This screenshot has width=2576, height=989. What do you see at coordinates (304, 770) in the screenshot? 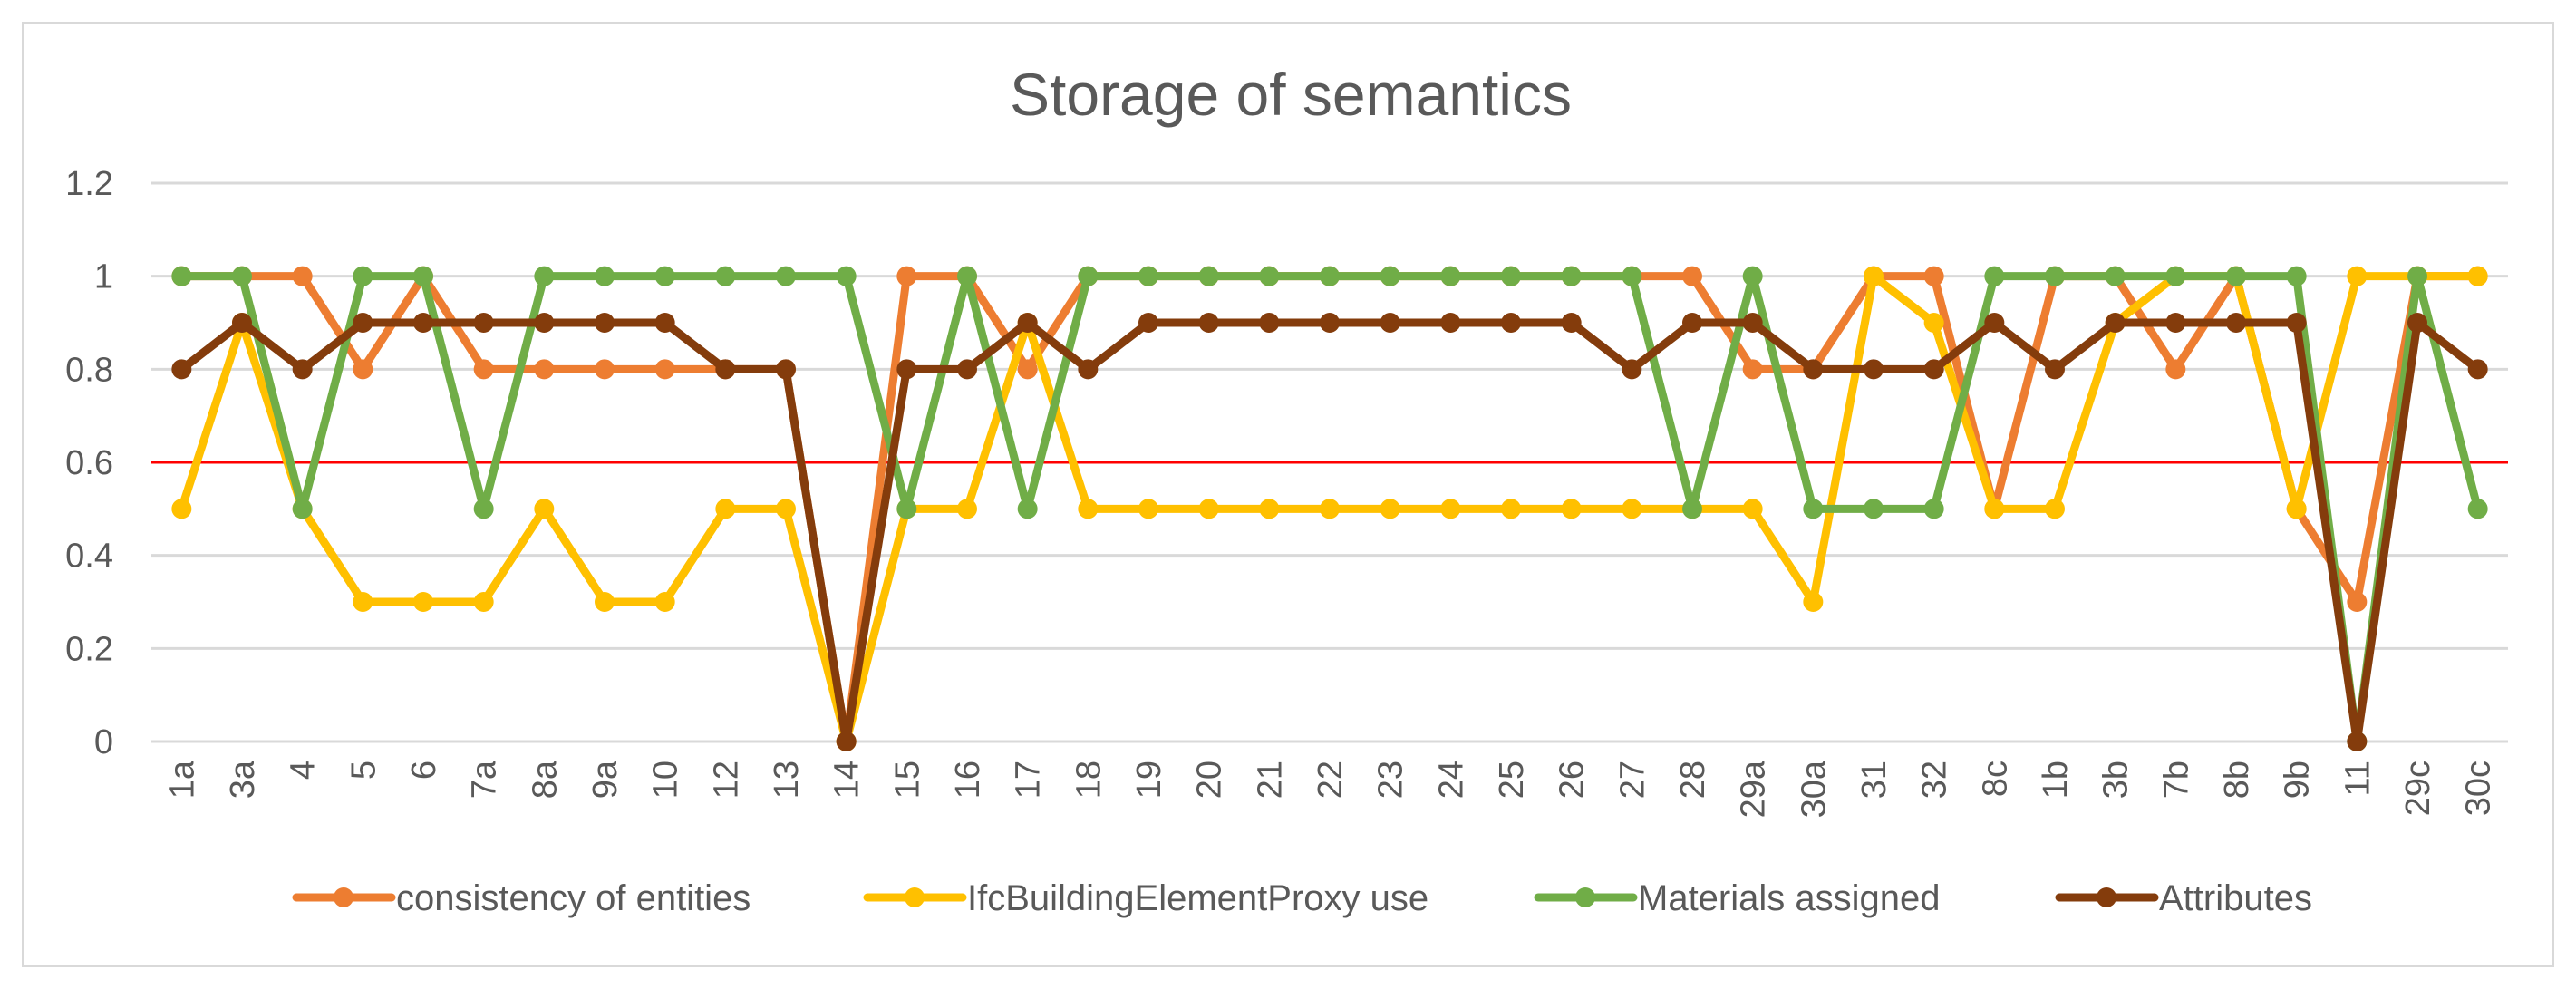
I see `x-tick-label: 4` at bounding box center [304, 770].